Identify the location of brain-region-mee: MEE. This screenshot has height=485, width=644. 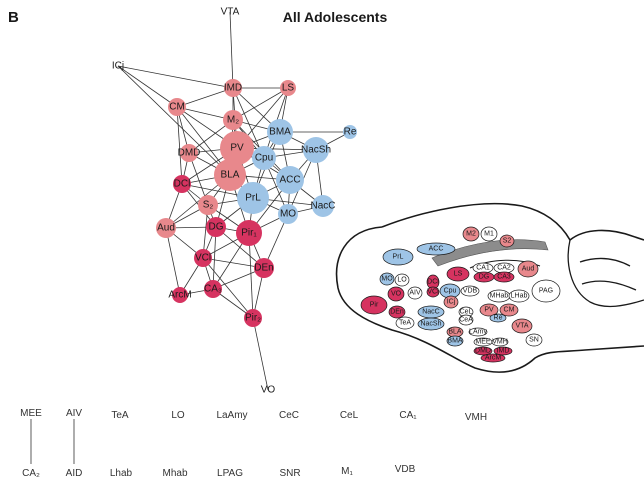
(483, 342).